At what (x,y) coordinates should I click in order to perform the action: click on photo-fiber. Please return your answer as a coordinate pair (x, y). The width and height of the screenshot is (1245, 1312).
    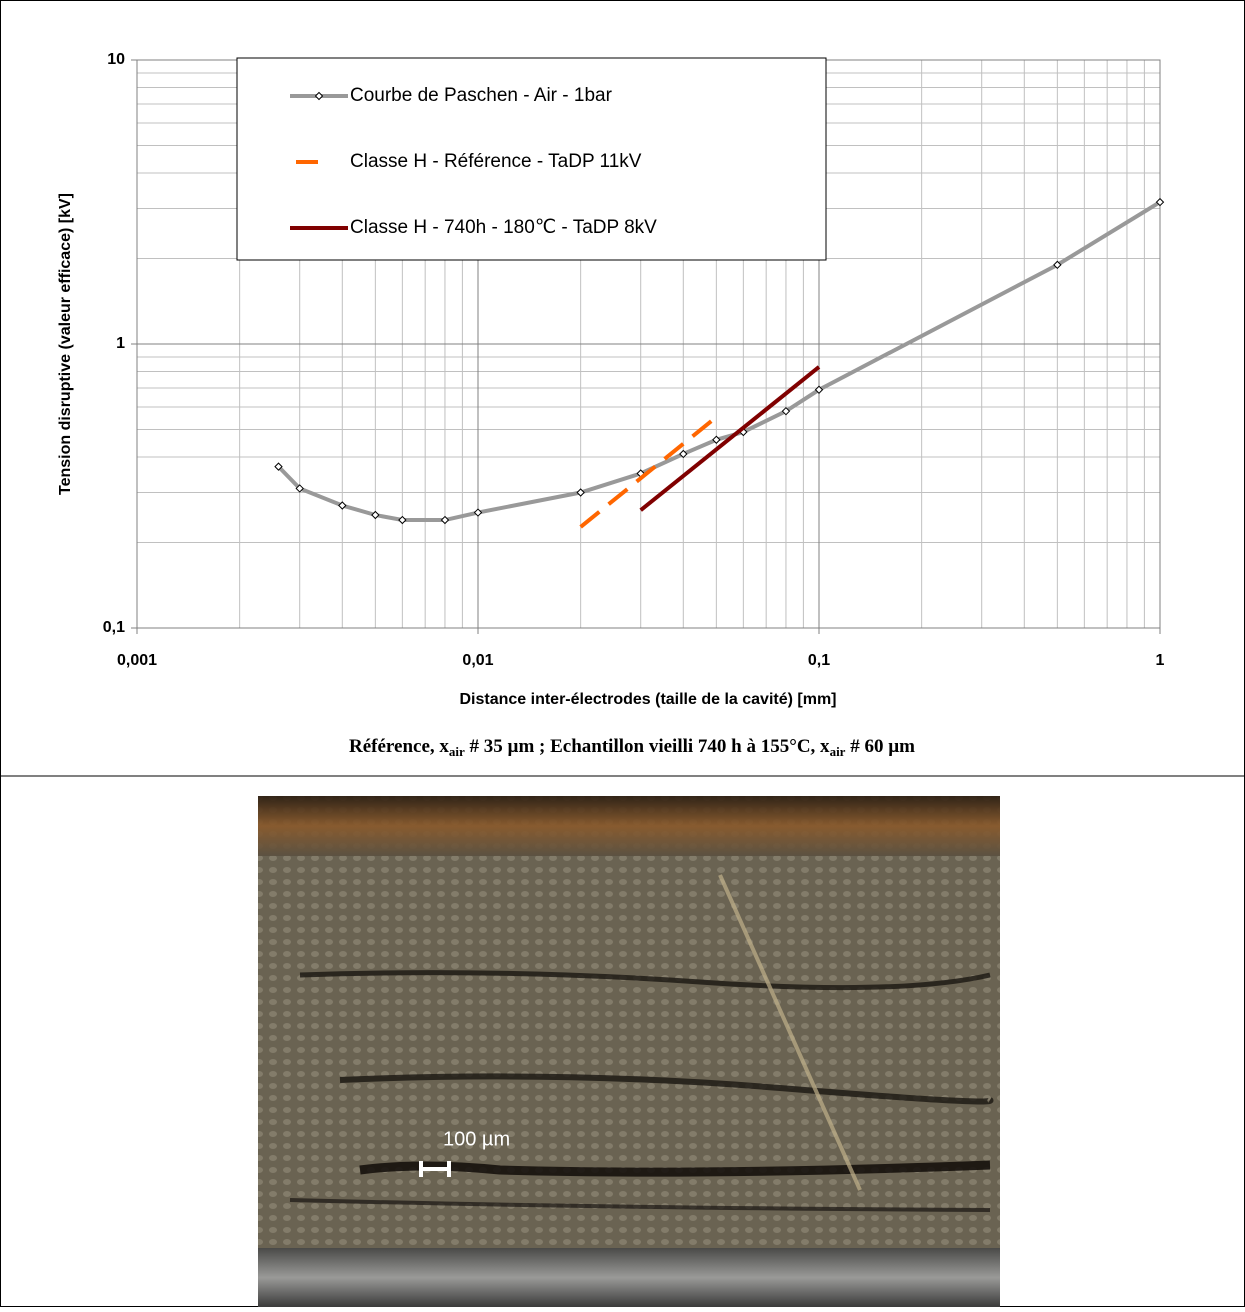
    Looking at the image, I should click on (790, 1032).